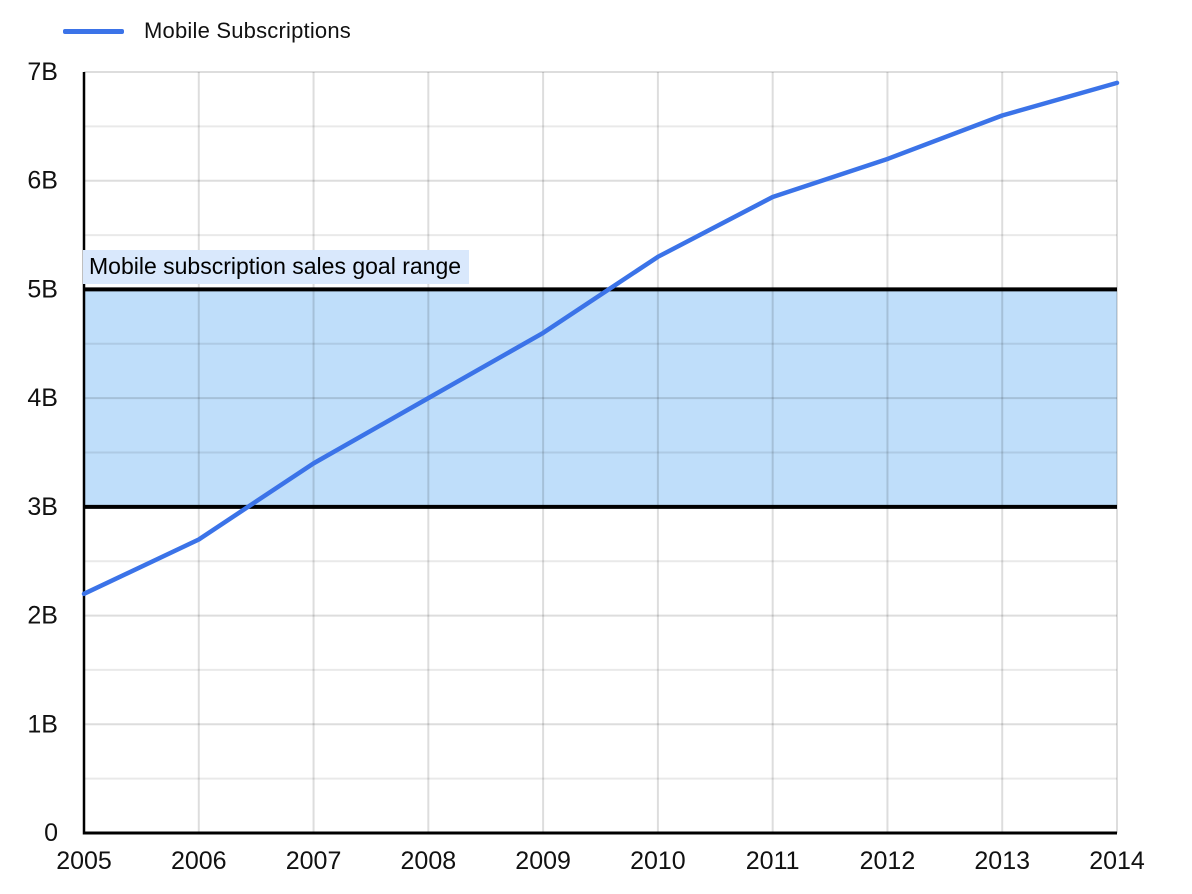 The image size is (1192, 894). What do you see at coordinates (429, 861) in the screenshot?
I see `x-tick-label: 2008` at bounding box center [429, 861].